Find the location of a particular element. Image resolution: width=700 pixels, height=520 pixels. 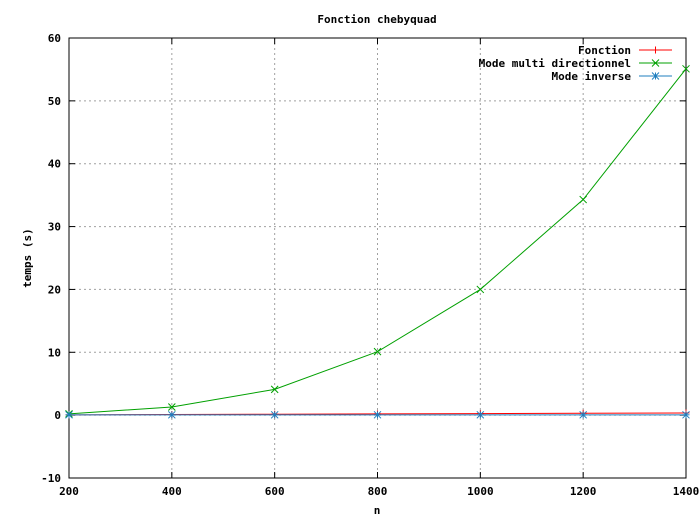

legend-label: Fonction is located at coordinates (604, 50).